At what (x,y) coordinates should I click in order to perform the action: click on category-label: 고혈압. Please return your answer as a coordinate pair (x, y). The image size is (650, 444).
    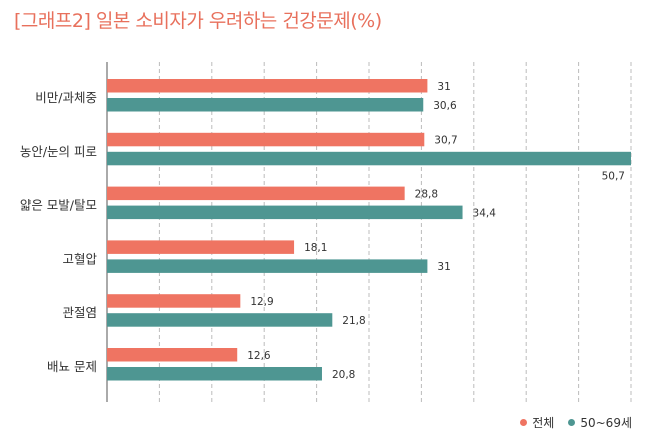
    Looking at the image, I should click on (79, 258).